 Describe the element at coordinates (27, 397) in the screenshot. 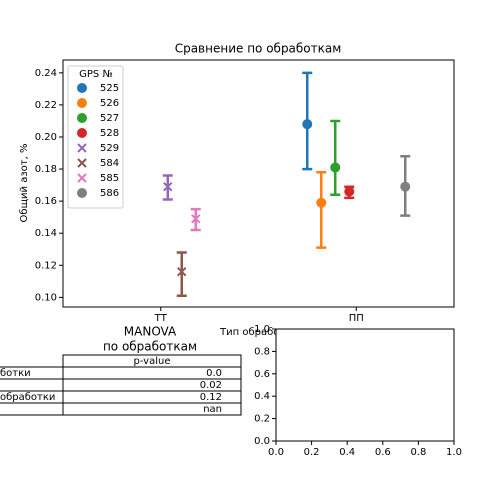

I see `table-row-label: обработки` at that location.